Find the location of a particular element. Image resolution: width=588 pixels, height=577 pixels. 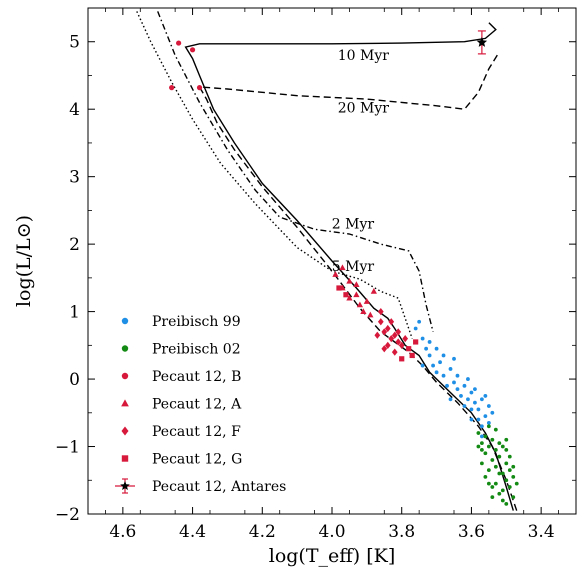

legend-label-6: Pecaut 12, Antares is located at coordinates (219, 487).